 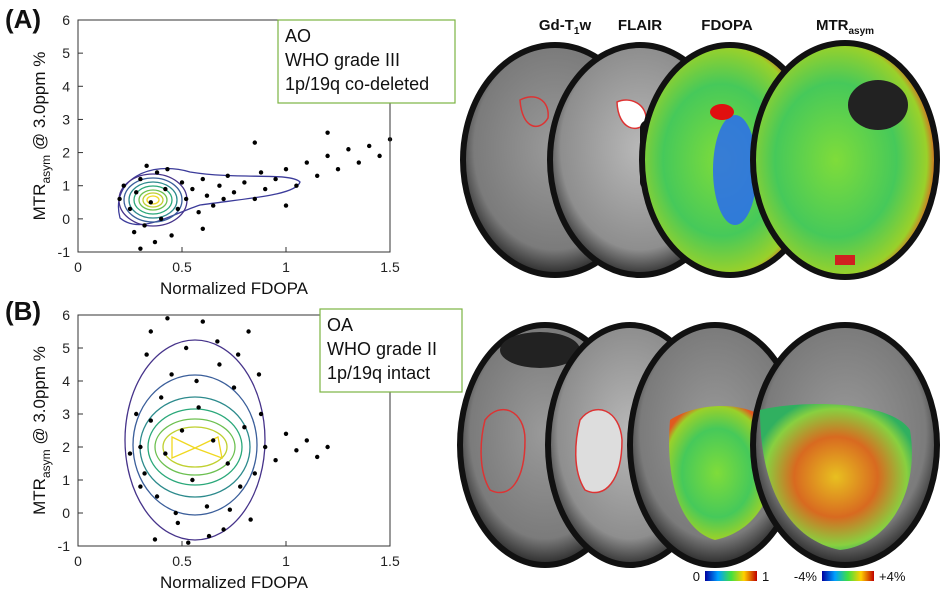 I want to click on image-column-header: MTRasym, so click(x=845, y=27).